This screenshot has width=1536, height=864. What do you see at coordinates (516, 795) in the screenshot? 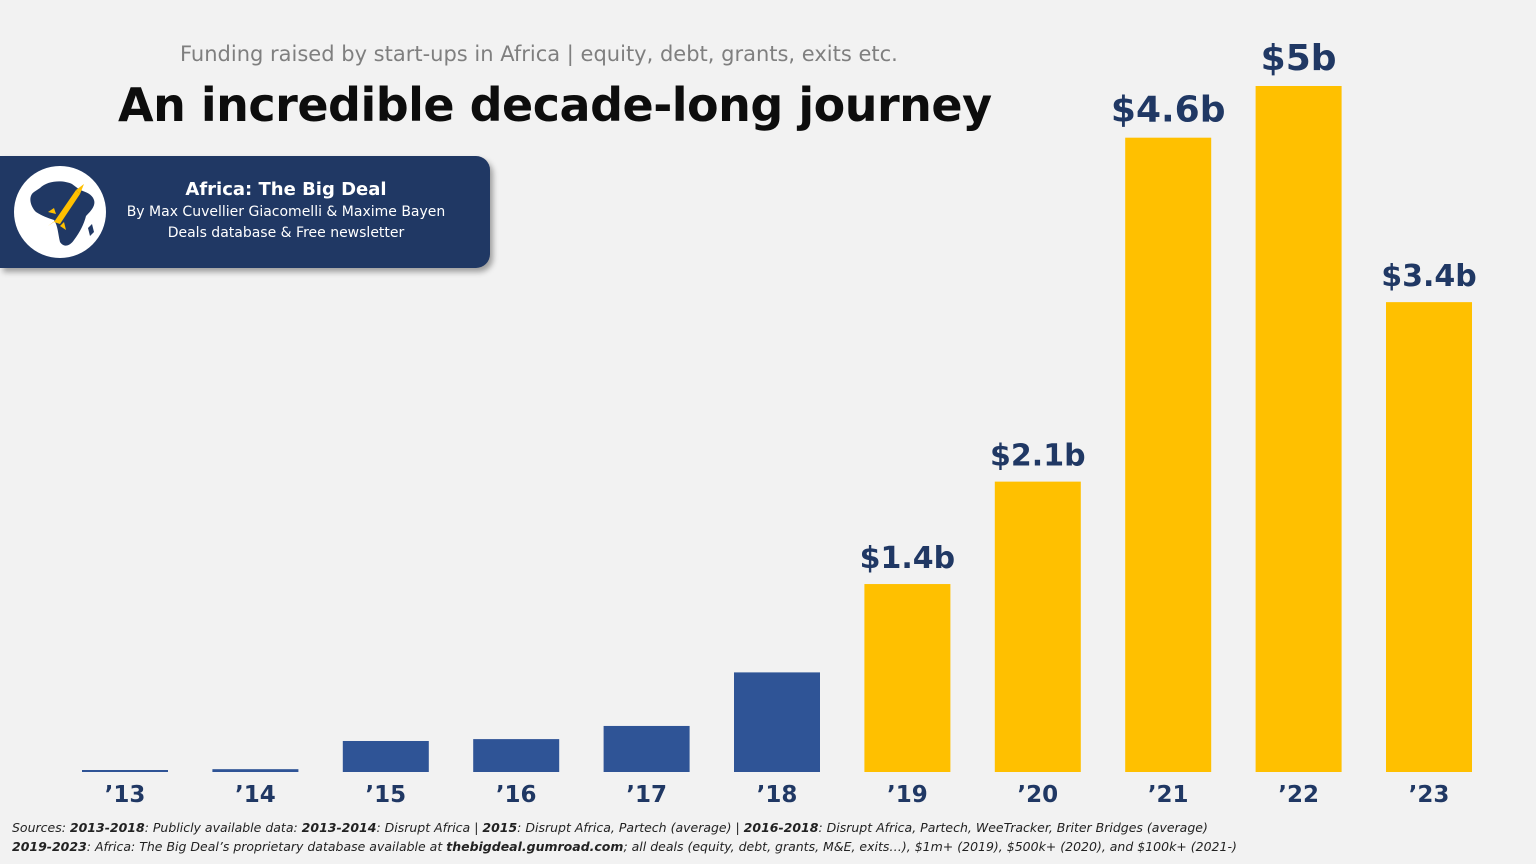
I see `tick-label-3: ’16` at bounding box center [516, 795].